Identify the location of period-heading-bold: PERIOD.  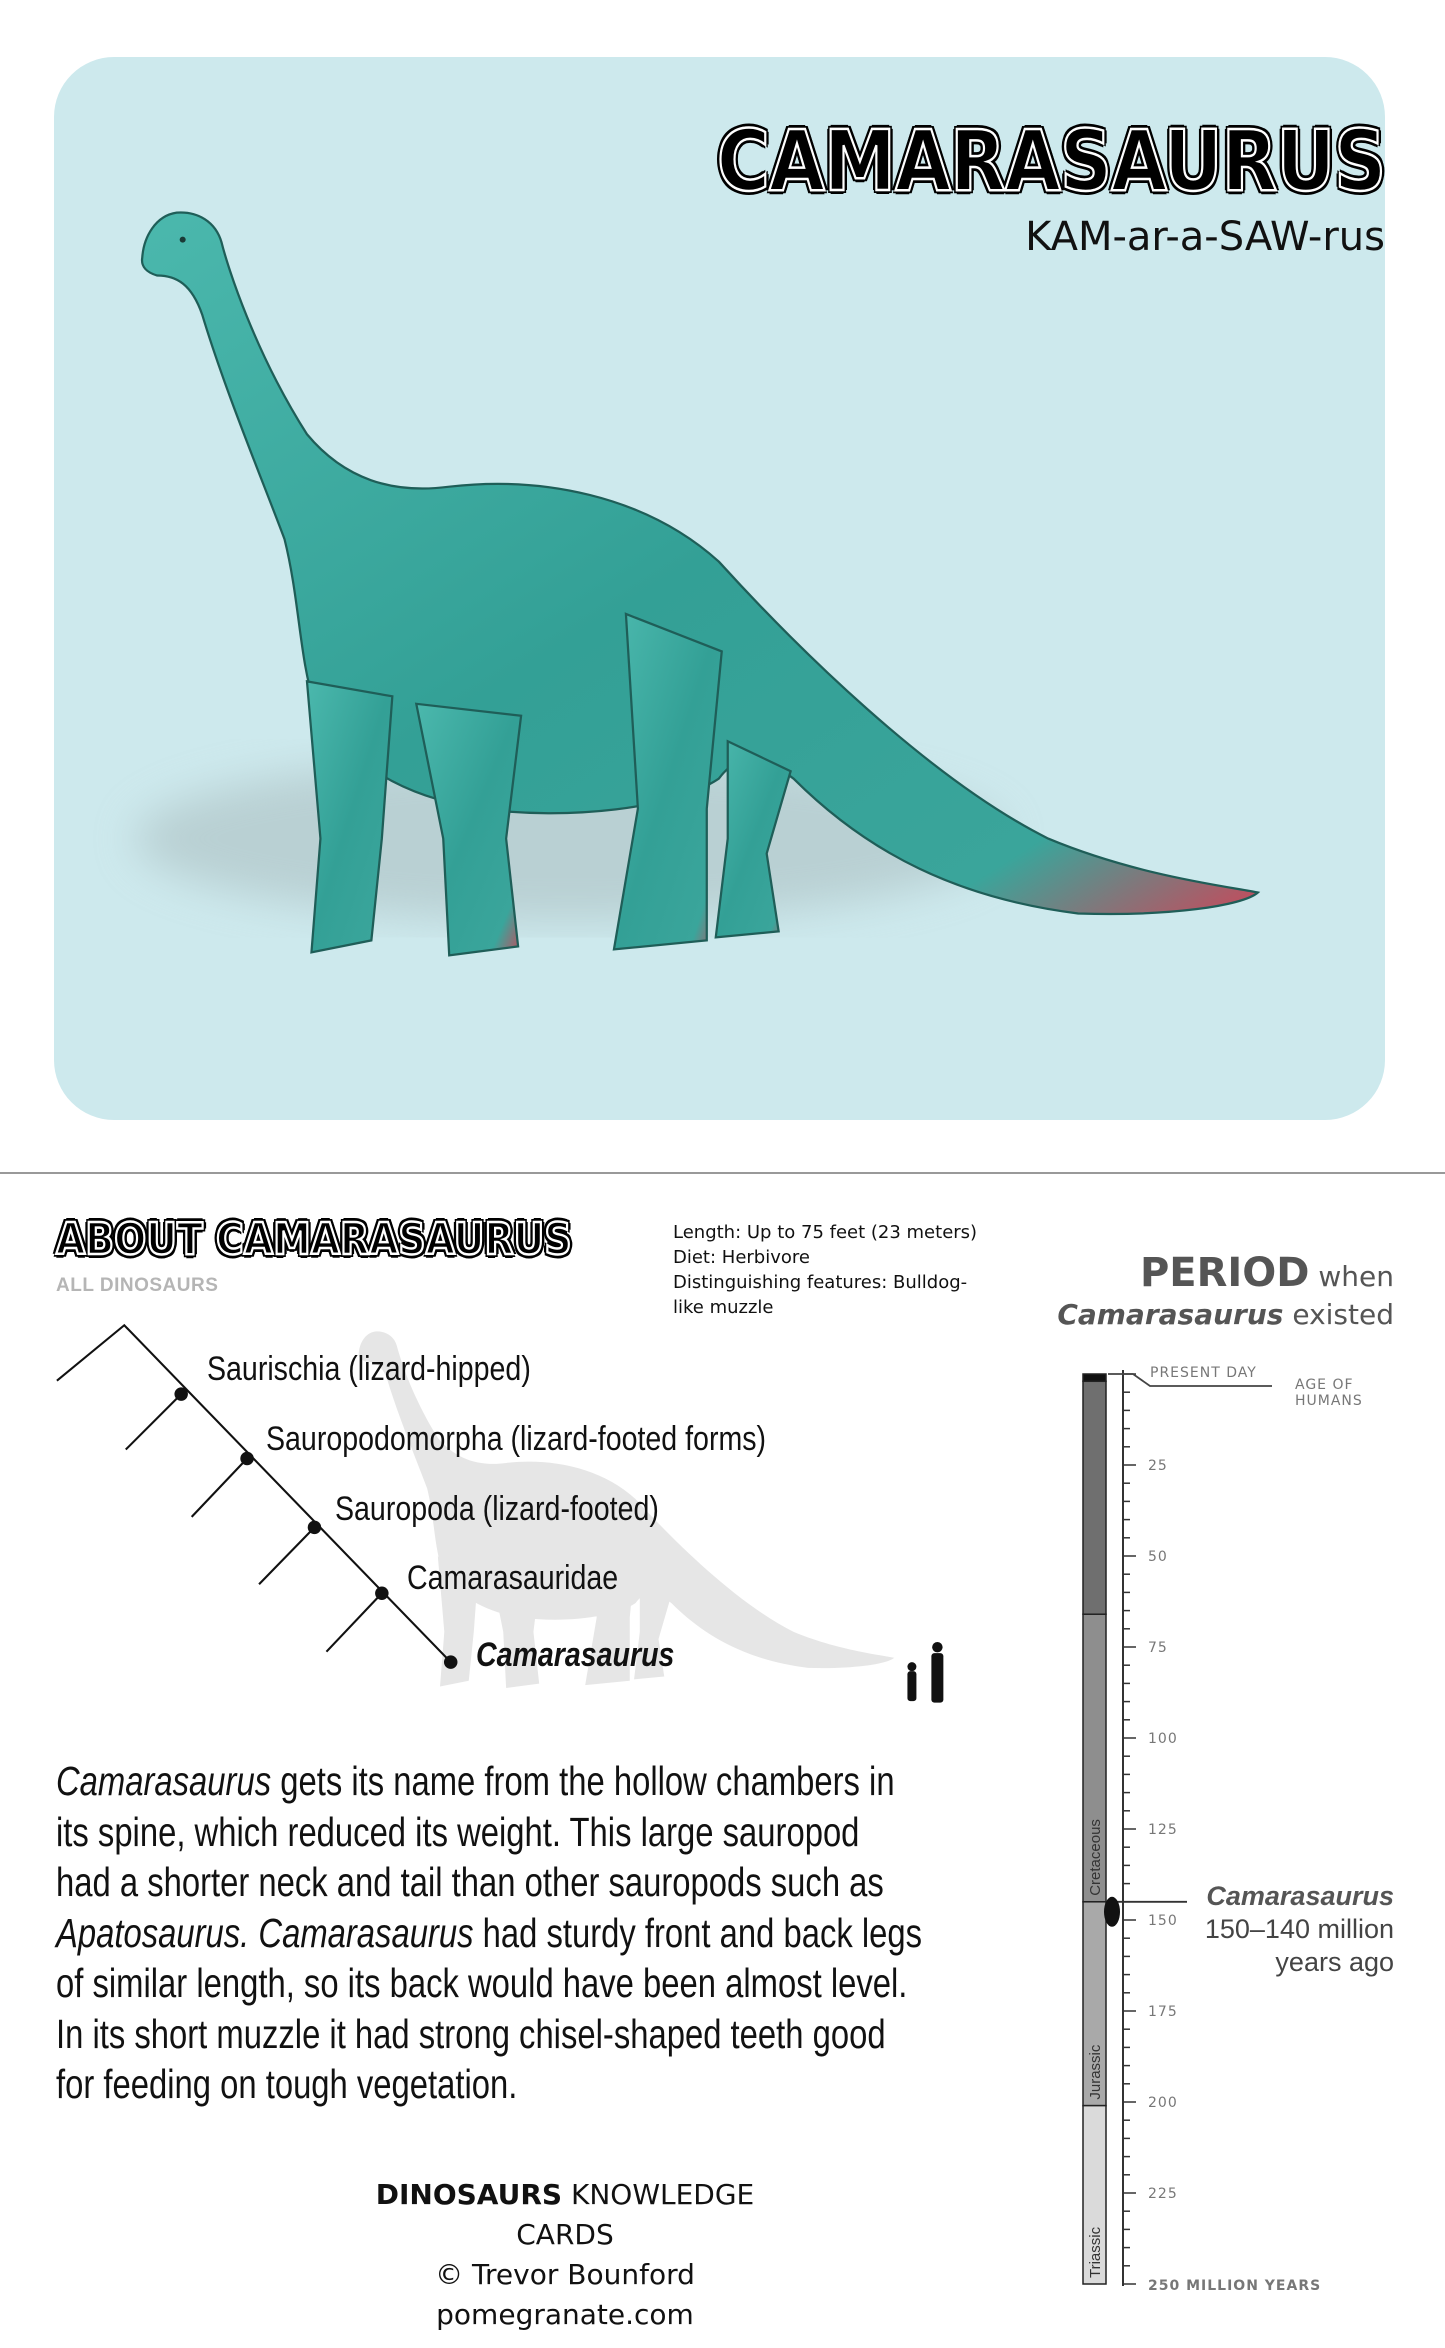
(1224, 1273).